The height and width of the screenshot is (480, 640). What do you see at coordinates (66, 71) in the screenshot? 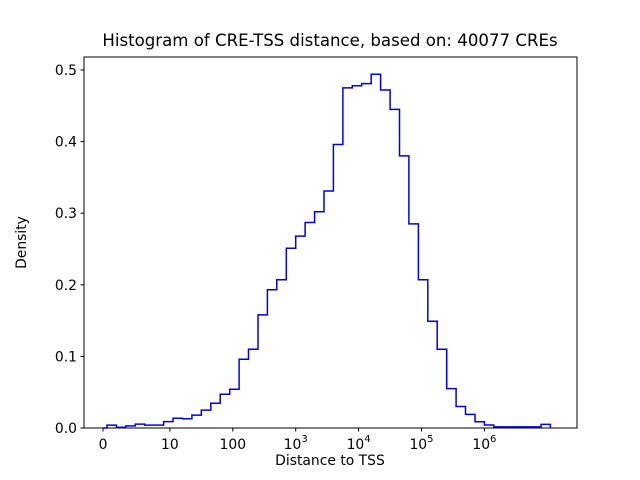
I see `svg-text: 0.5` at bounding box center [66, 71].